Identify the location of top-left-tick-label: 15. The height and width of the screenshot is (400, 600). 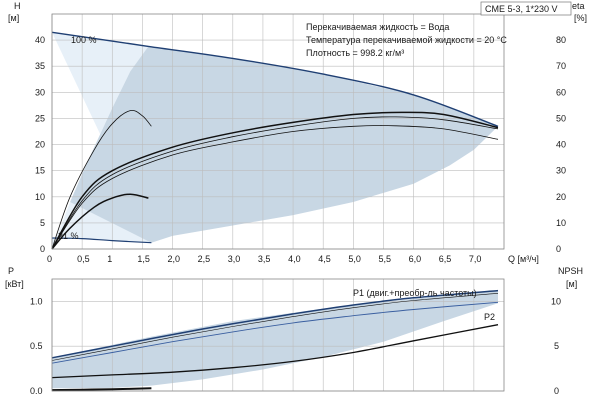
(40, 171).